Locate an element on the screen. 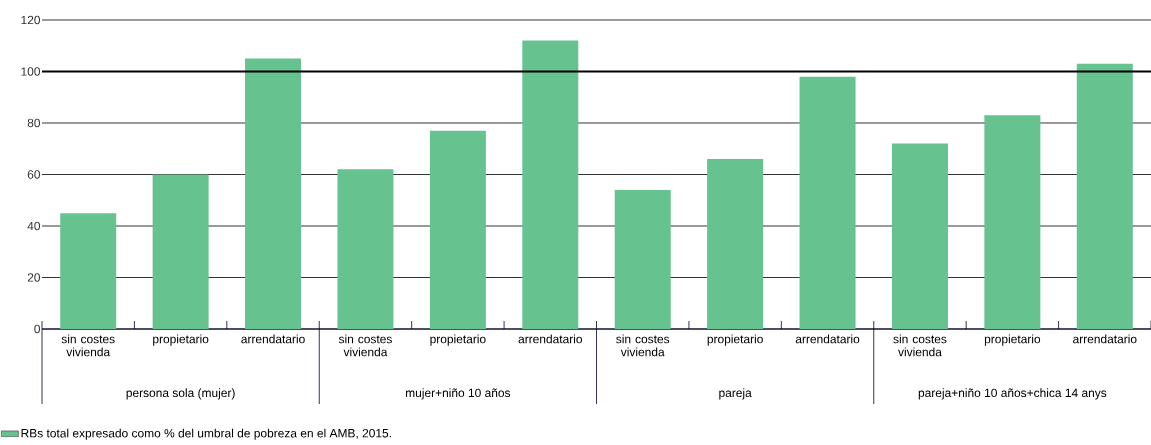 The image size is (1151, 445). y-tick-label: 40 is located at coordinates (34, 226).